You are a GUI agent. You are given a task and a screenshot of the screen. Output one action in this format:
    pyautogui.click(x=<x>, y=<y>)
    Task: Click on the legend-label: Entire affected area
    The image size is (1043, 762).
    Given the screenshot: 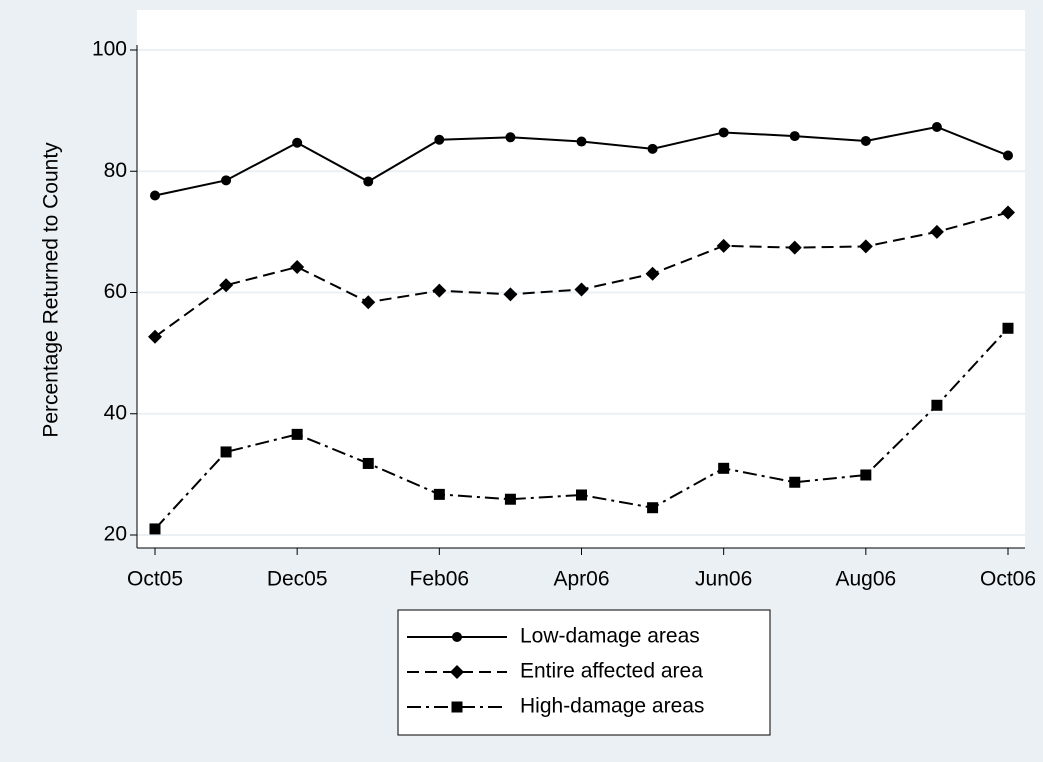 What is the action you would take?
    pyautogui.click(x=611, y=671)
    